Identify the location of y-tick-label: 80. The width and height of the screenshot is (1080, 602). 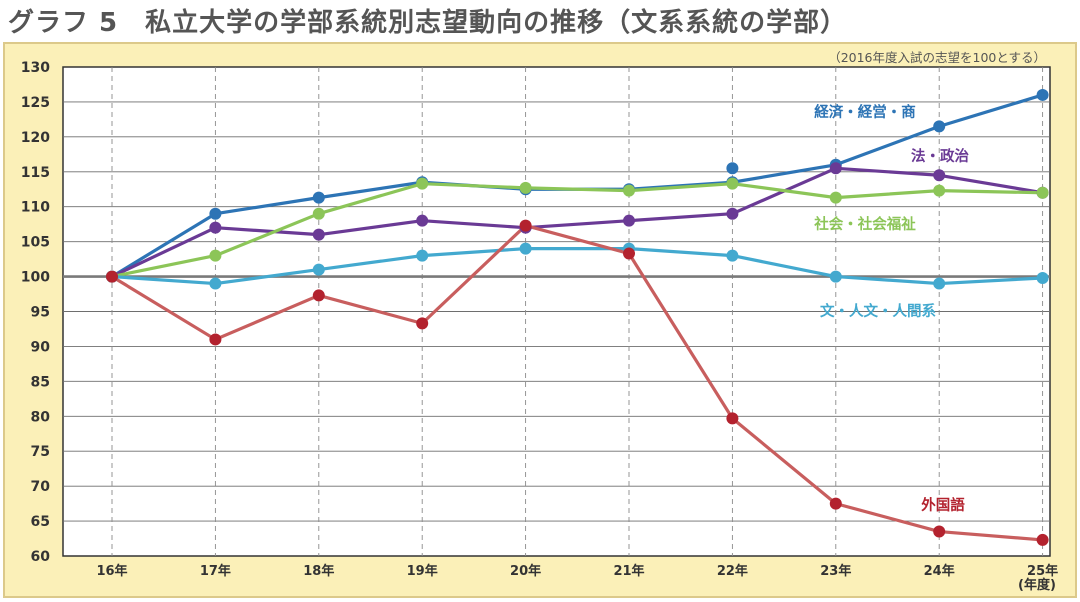
(41, 417).